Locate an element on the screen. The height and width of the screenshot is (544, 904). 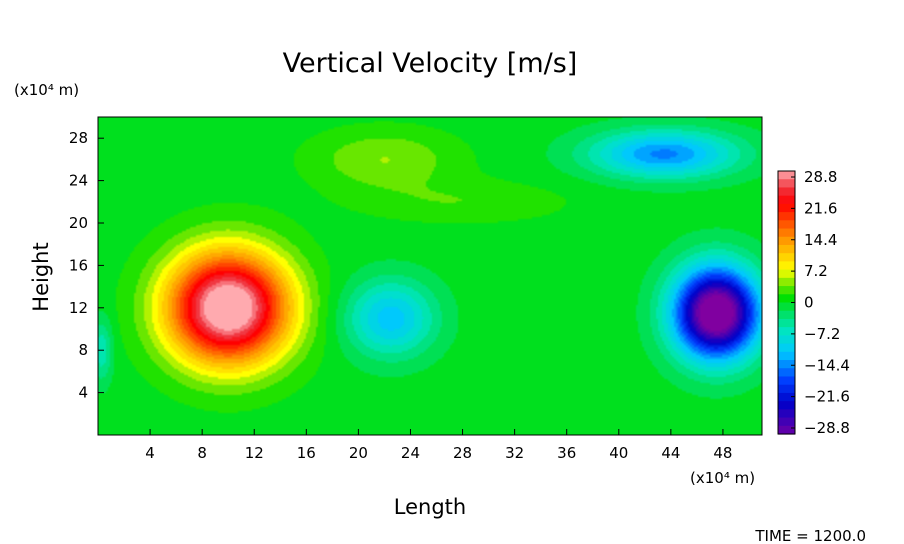
x-tick-label: 24 is located at coordinates (410, 453).